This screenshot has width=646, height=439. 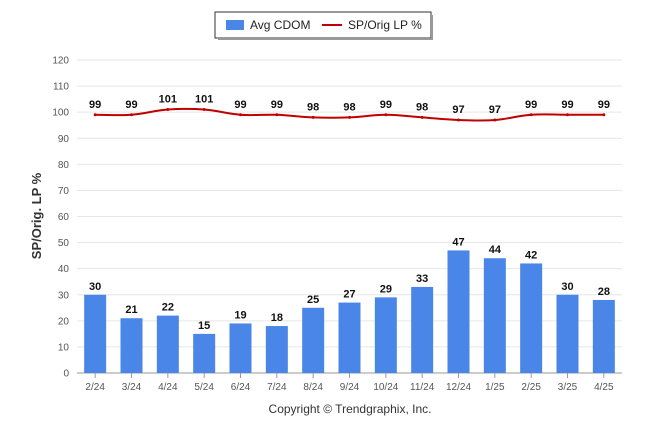 What do you see at coordinates (64, 295) in the screenshot?
I see `y-tick-label: 30` at bounding box center [64, 295].